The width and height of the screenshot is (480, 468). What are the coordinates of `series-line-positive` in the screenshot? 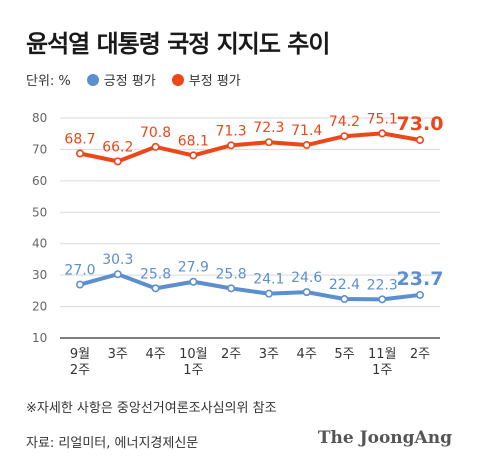 It's located at (250, 287).